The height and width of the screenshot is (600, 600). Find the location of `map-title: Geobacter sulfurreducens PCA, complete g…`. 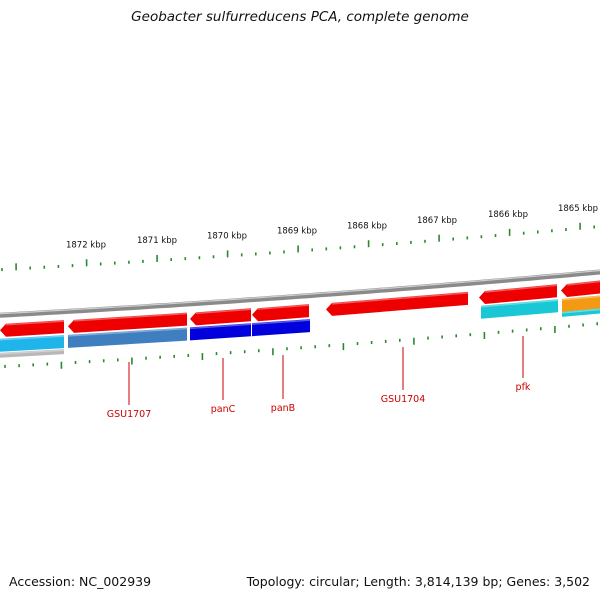

map-title: Geobacter sulfurreducens PCA, complete g… is located at coordinates (300, 17).